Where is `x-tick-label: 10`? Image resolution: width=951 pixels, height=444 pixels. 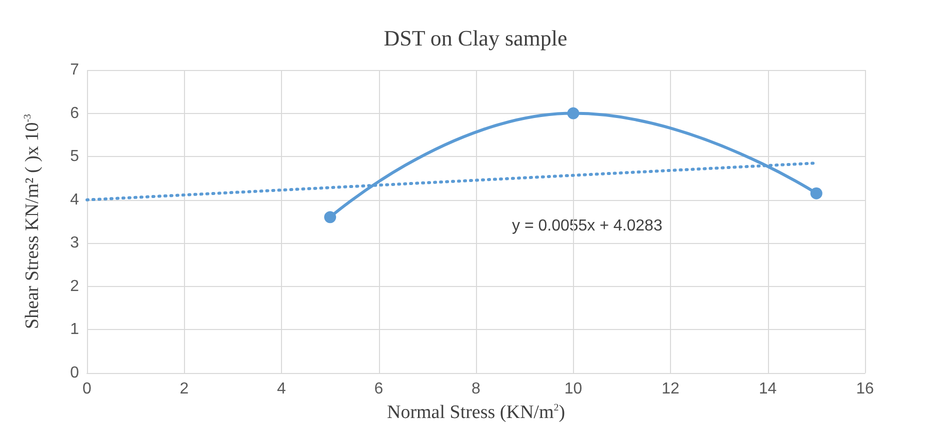 x-tick-label: 10 is located at coordinates (573, 389).